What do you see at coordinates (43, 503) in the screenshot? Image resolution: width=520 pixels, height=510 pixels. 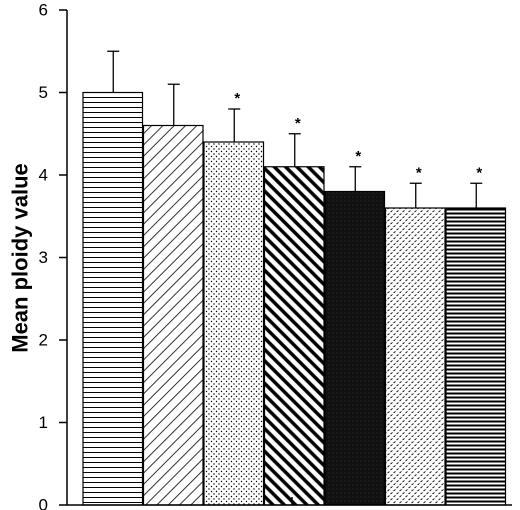 I see `y-tick-label: 0` at bounding box center [43, 503].